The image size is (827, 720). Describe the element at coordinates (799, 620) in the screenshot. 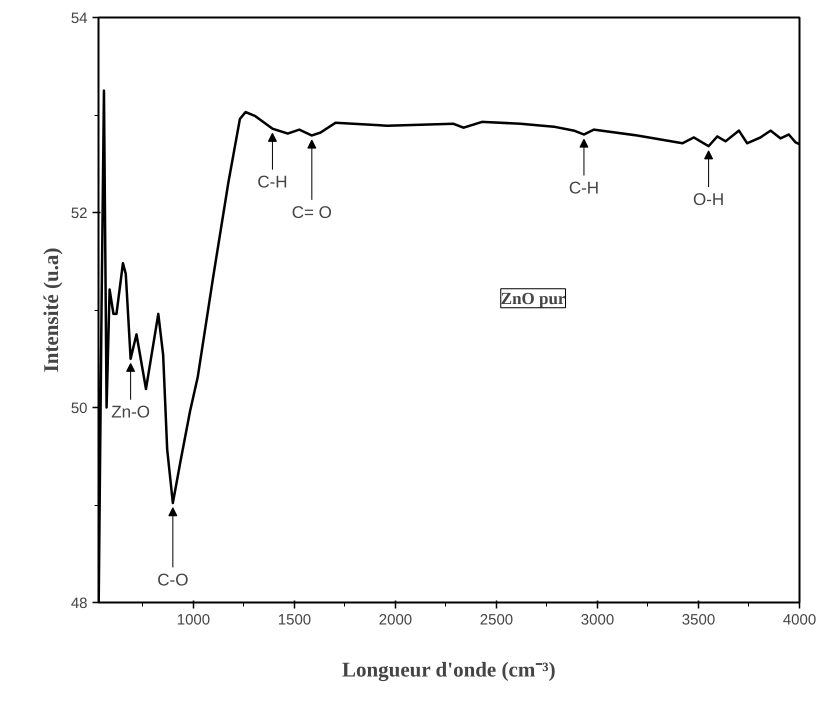

I see `x-tick-label: 4000` at that location.